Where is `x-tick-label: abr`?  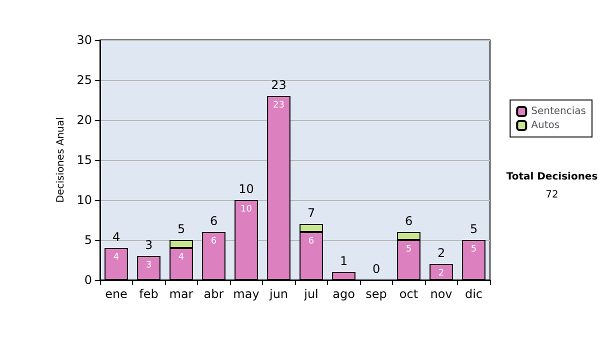 x-tick-label: abr is located at coordinates (214, 294).